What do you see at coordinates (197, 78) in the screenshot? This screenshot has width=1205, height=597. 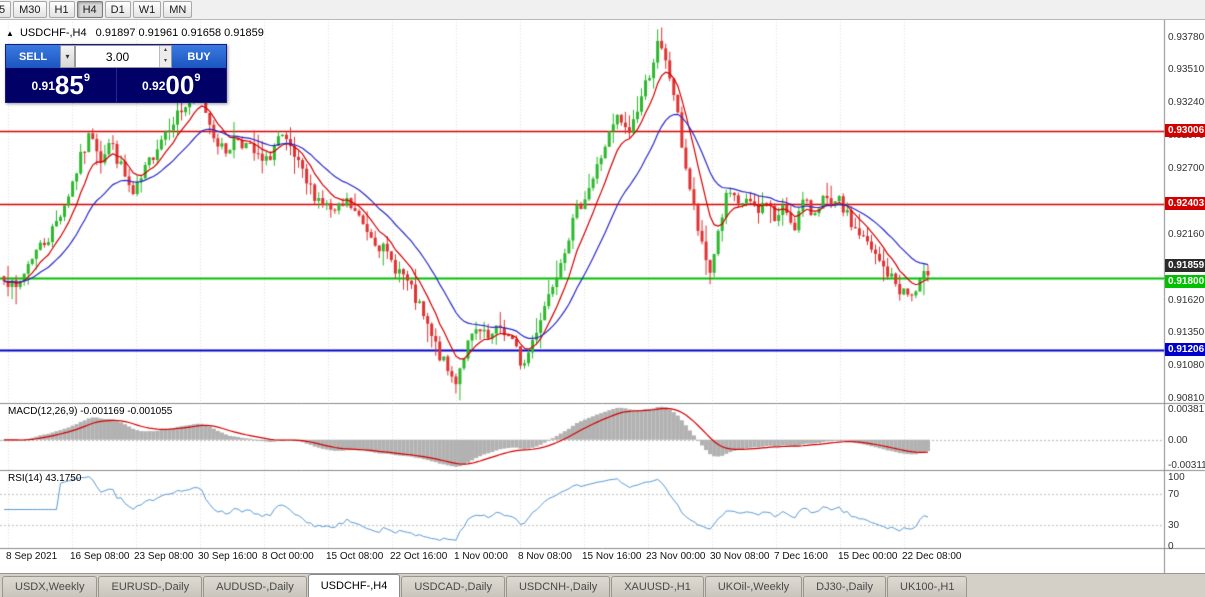 I see `buy-price-sup: 9` at bounding box center [197, 78].